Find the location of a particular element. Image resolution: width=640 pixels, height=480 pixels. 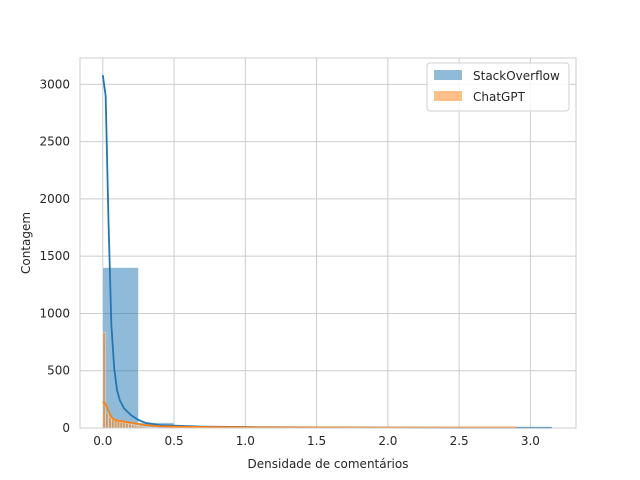

y-tick-label: 1500 is located at coordinates (54, 256).